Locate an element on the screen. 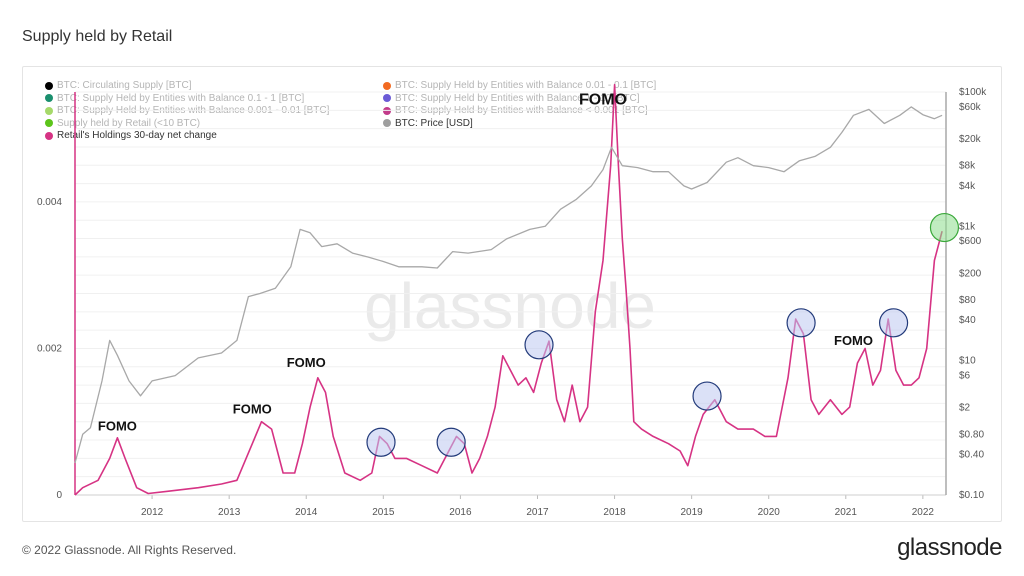 This screenshot has height=576, width=1024. y-right-tick-label: $8k is located at coordinates (967, 166).